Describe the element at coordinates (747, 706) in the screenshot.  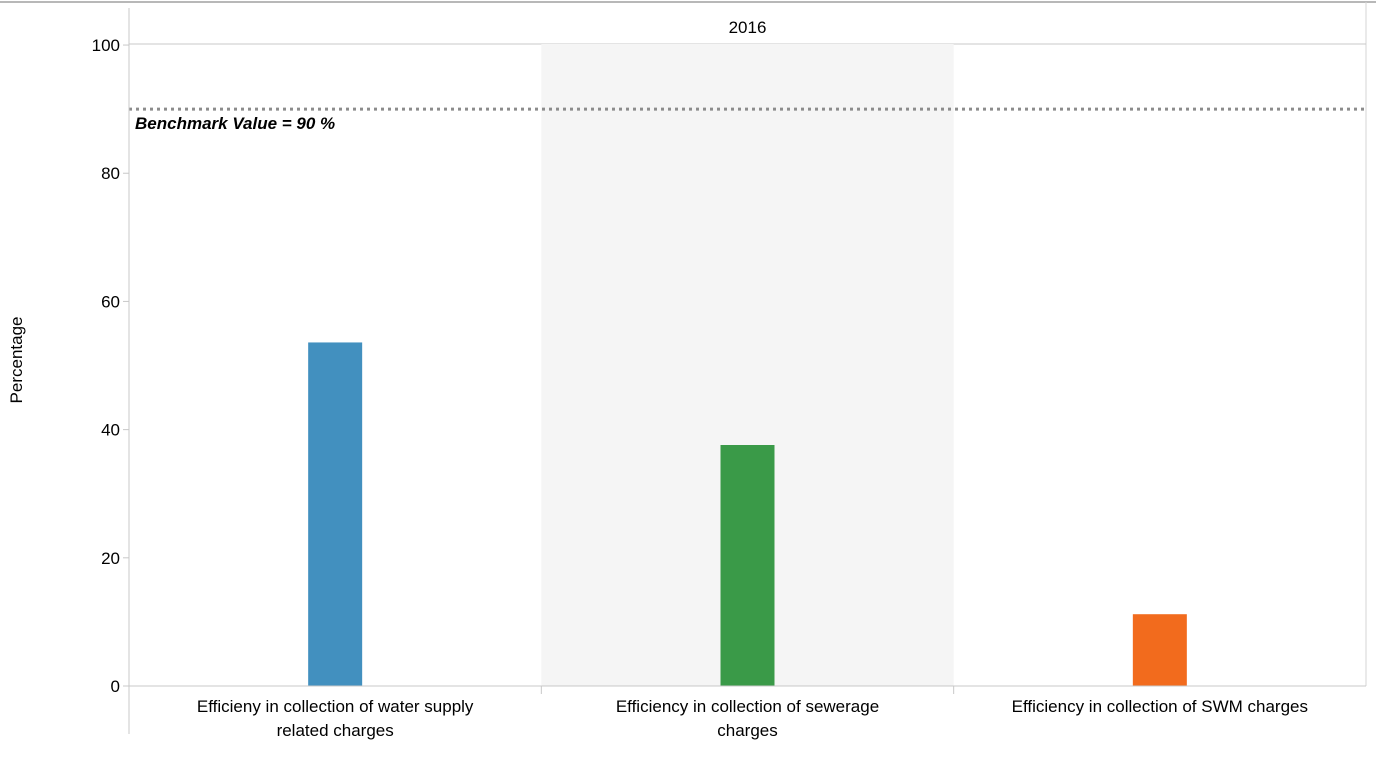
I see `x-category-label-line: Efficiency in collection of sewerage` at that location.